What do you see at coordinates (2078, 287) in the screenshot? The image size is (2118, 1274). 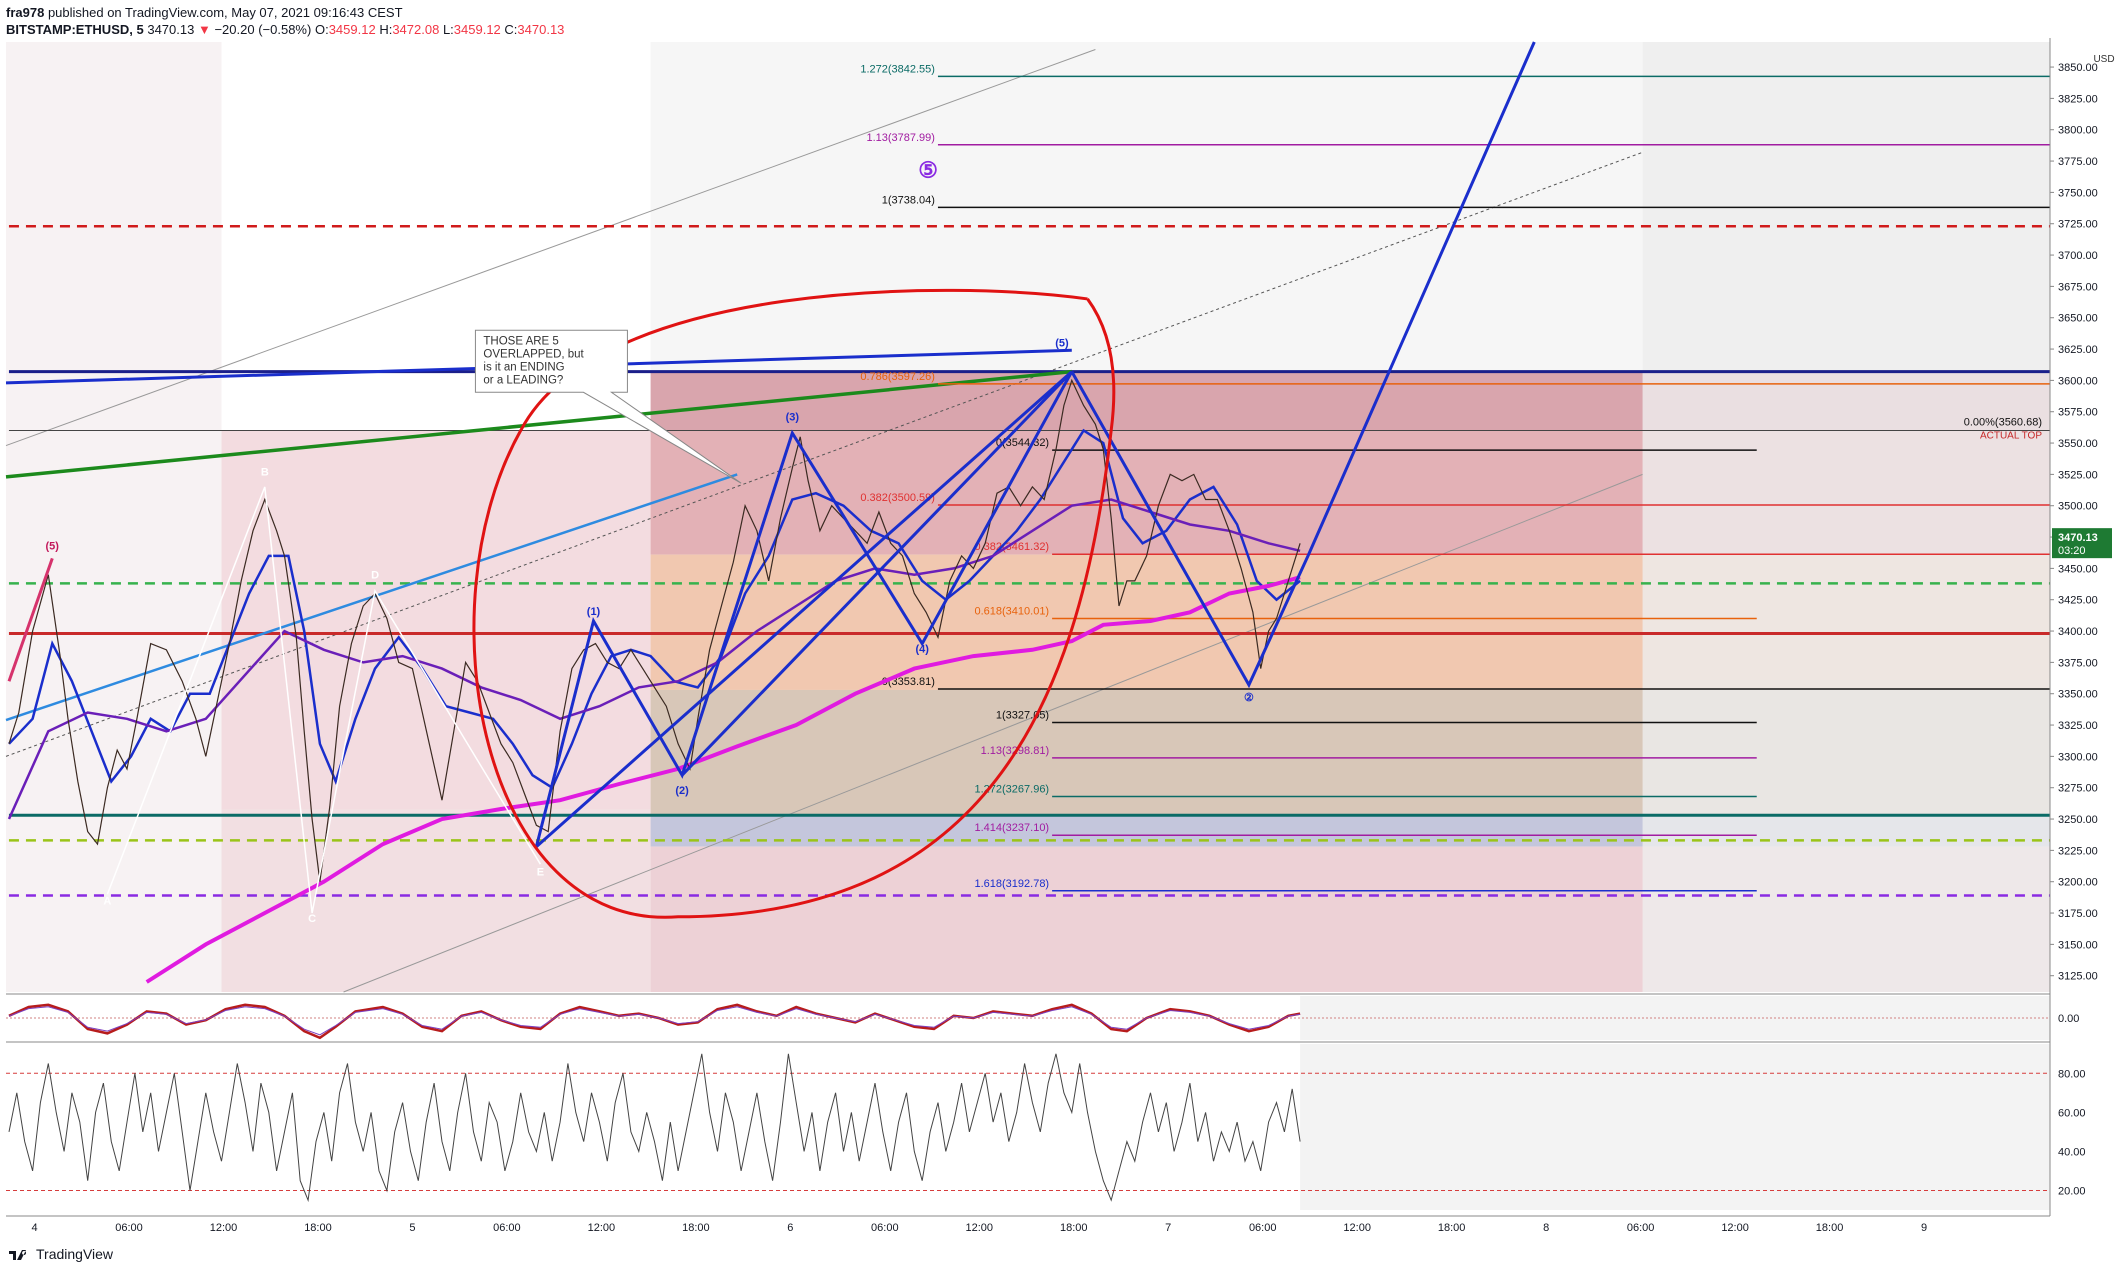 I see `price-tick-label: 3675.00` at bounding box center [2078, 287].